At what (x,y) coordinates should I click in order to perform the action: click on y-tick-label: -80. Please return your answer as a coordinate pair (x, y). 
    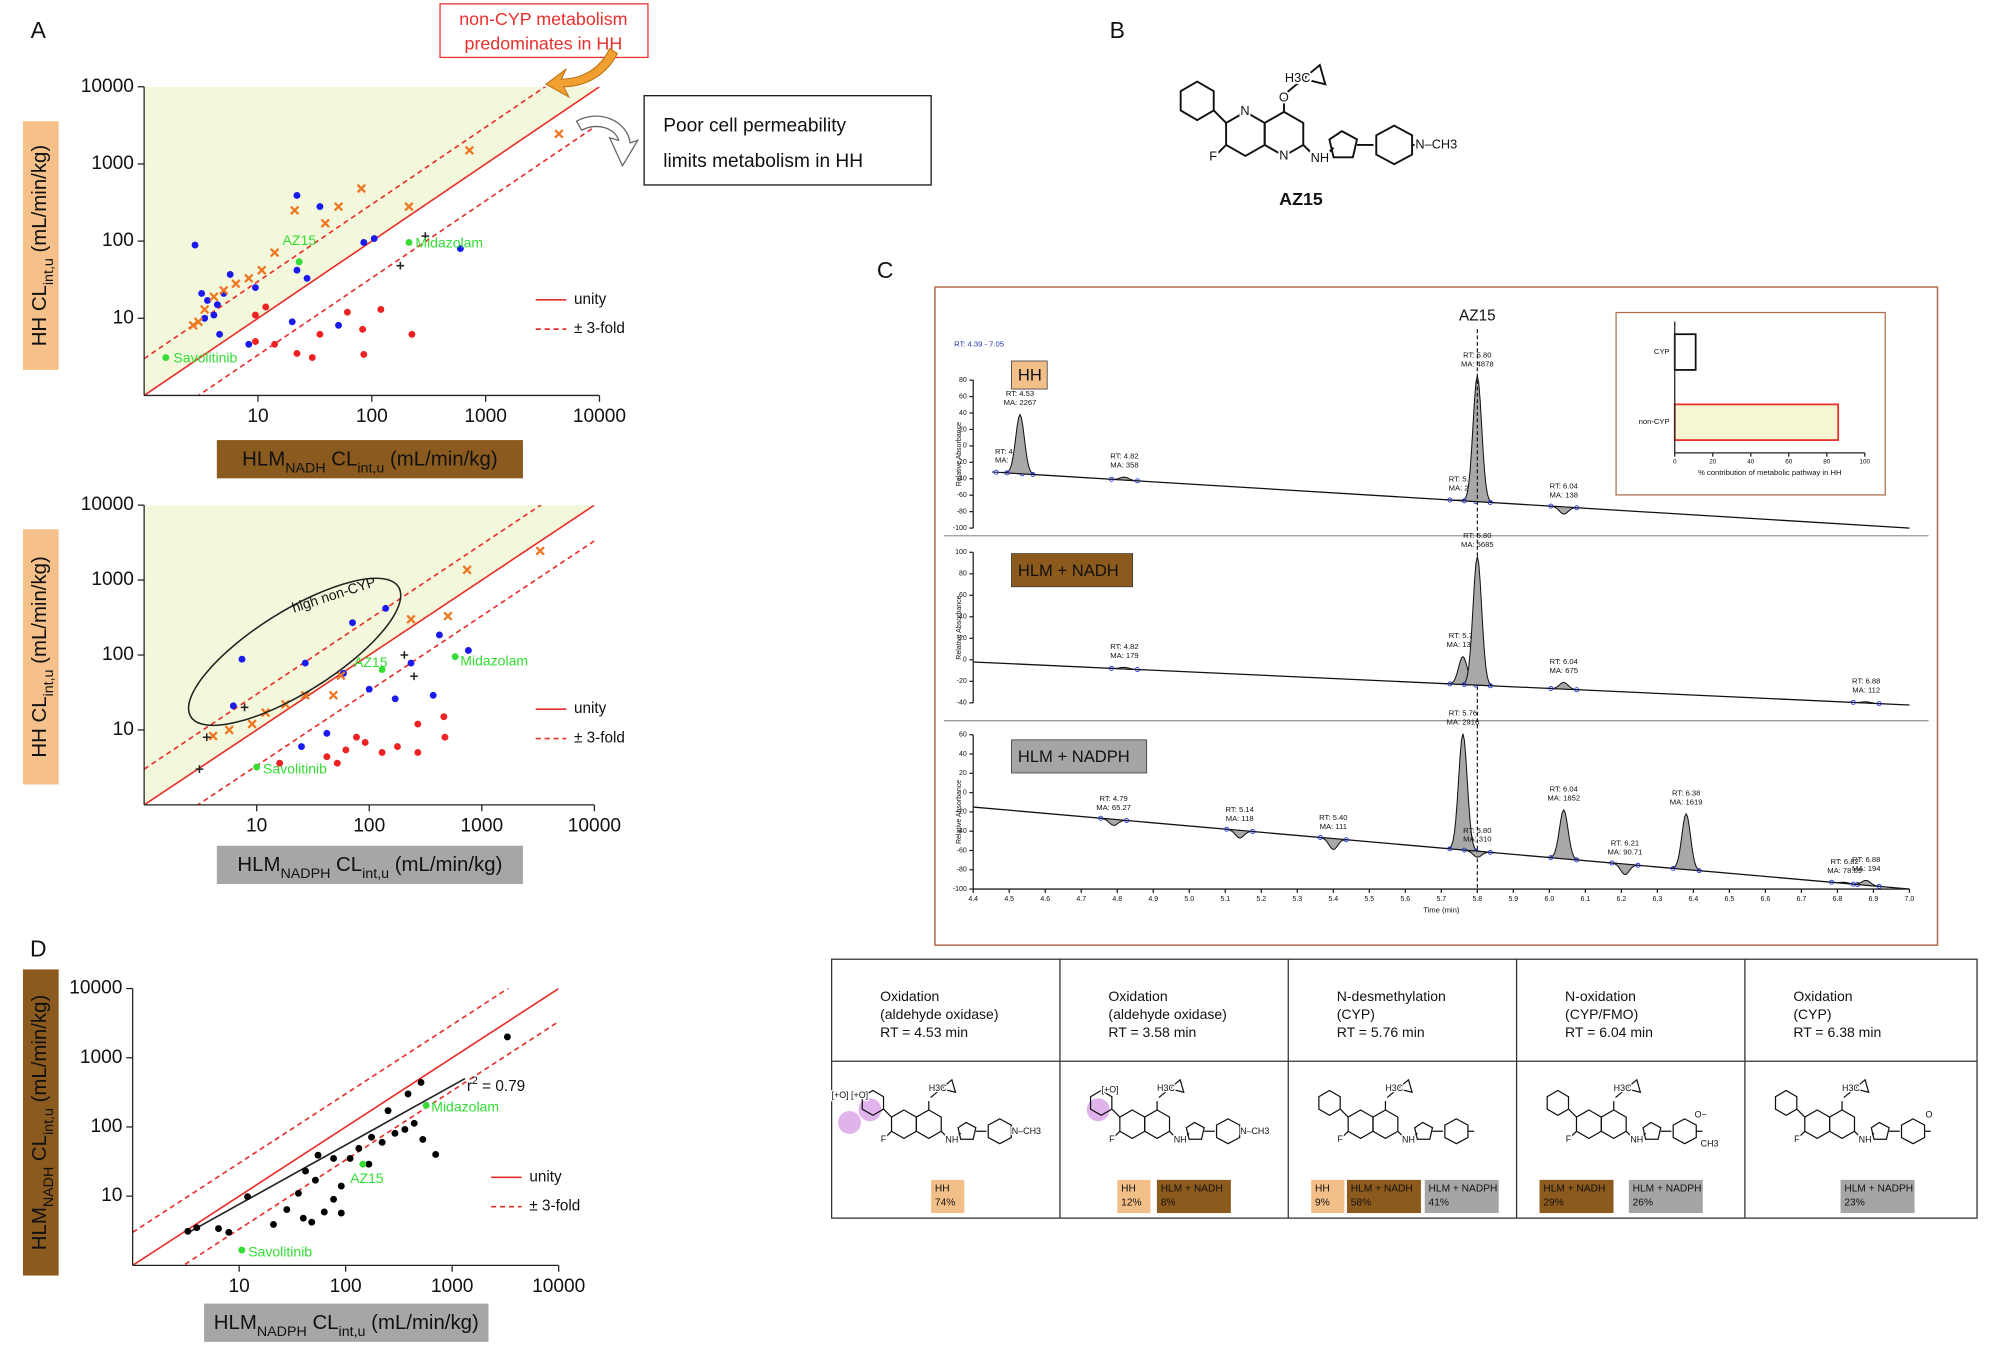
    Looking at the image, I should click on (962, 512).